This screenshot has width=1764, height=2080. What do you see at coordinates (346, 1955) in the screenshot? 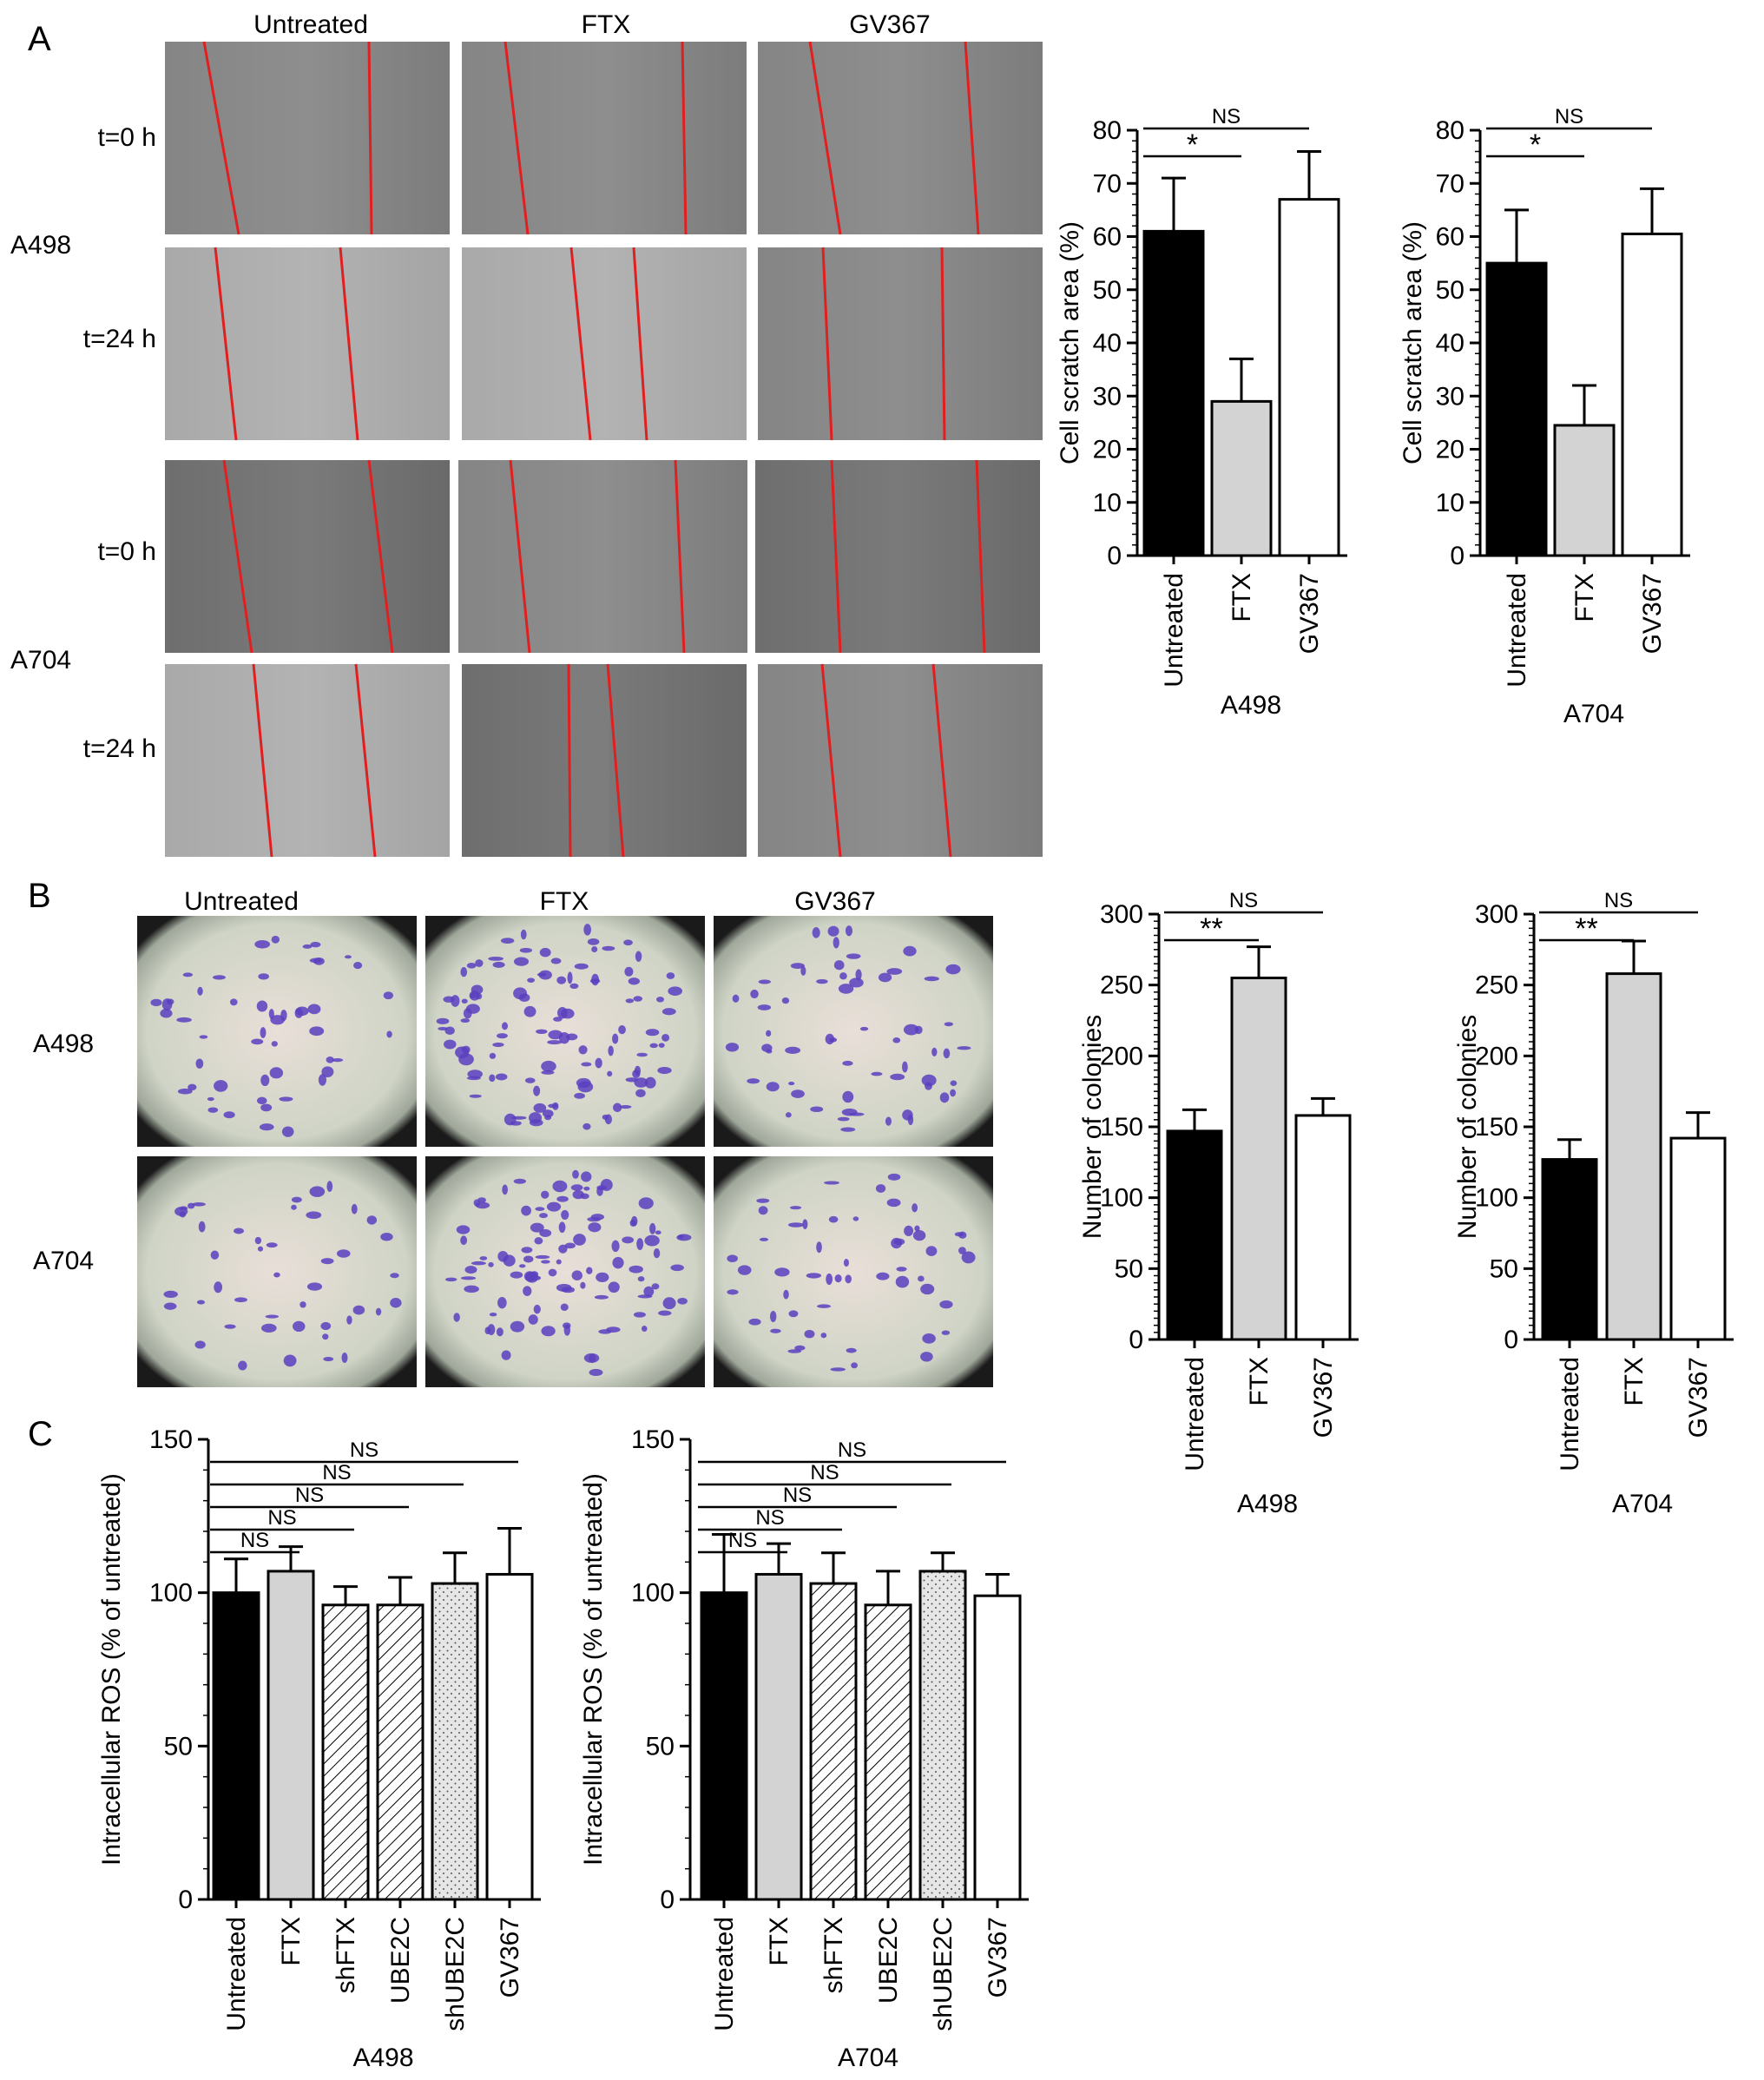
I see `x-tick-label: shFTX` at bounding box center [346, 1955].